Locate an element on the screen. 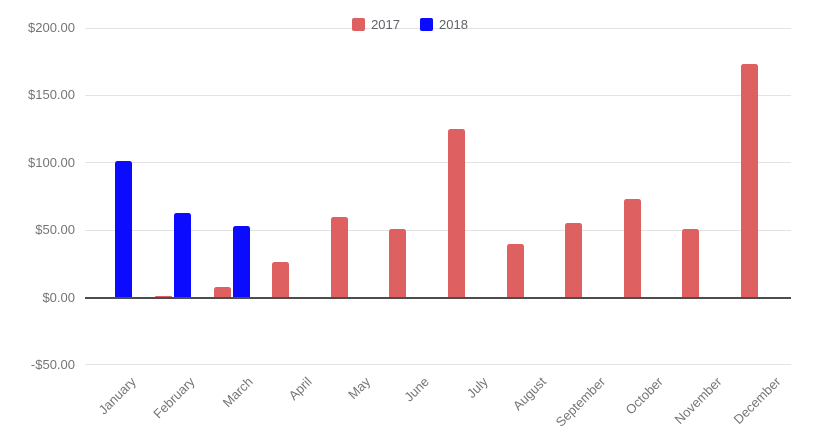 This screenshot has width=820, height=440. y-tick-label-50: $50.00 is located at coordinates (55, 230).